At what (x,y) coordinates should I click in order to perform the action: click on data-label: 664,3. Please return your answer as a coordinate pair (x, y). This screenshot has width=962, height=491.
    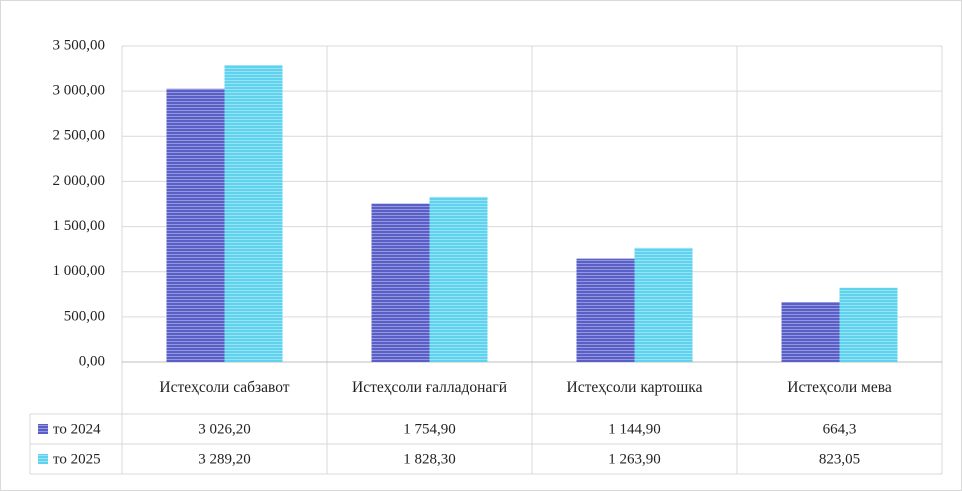
    Looking at the image, I should click on (840, 429).